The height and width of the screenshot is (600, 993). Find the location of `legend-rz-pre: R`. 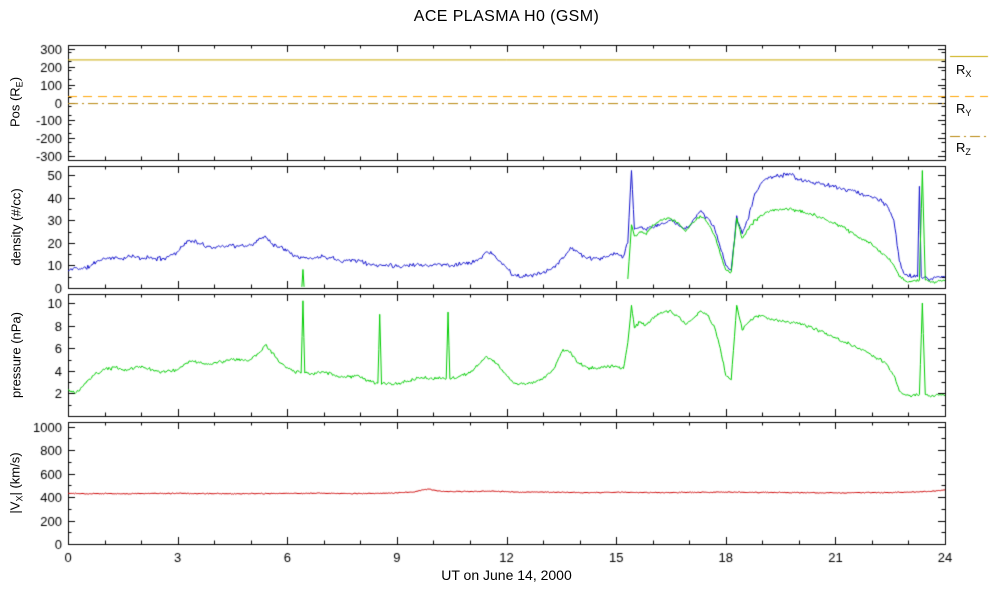

legend-rz-pre: R is located at coordinates (961, 147).